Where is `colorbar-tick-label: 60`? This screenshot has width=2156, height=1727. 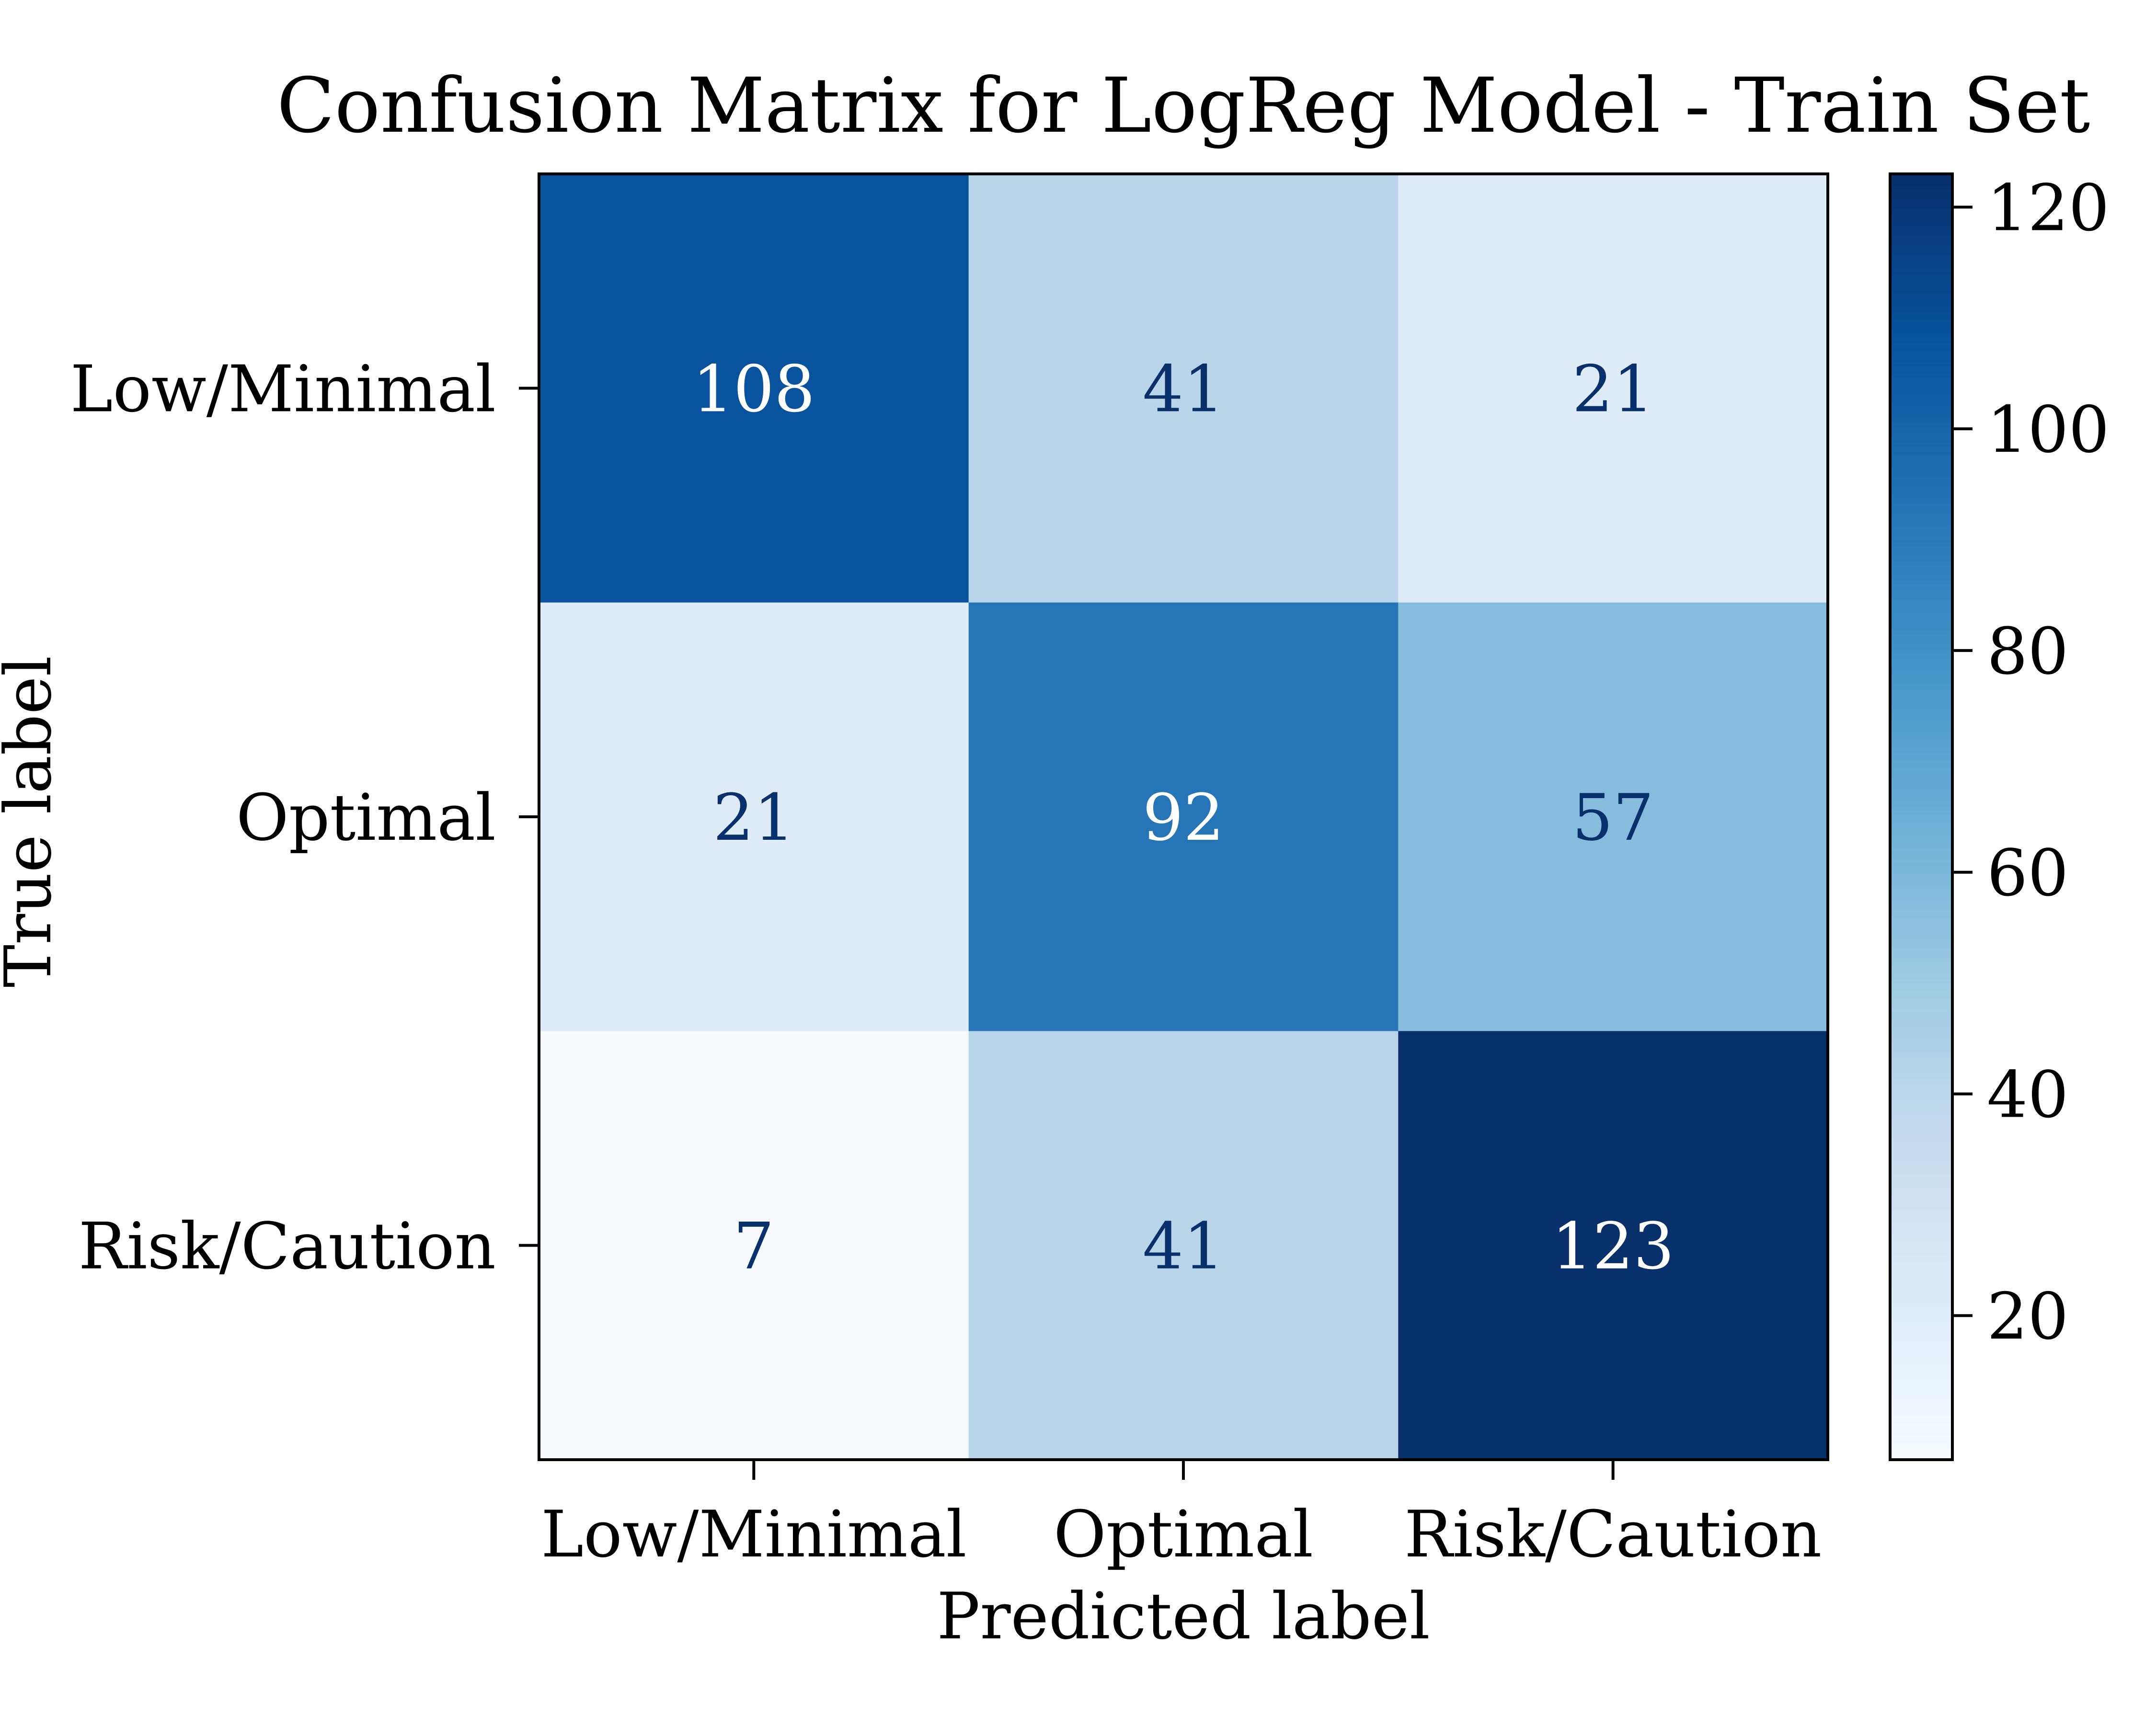 colorbar-tick-label: 60 is located at coordinates (2028, 873).